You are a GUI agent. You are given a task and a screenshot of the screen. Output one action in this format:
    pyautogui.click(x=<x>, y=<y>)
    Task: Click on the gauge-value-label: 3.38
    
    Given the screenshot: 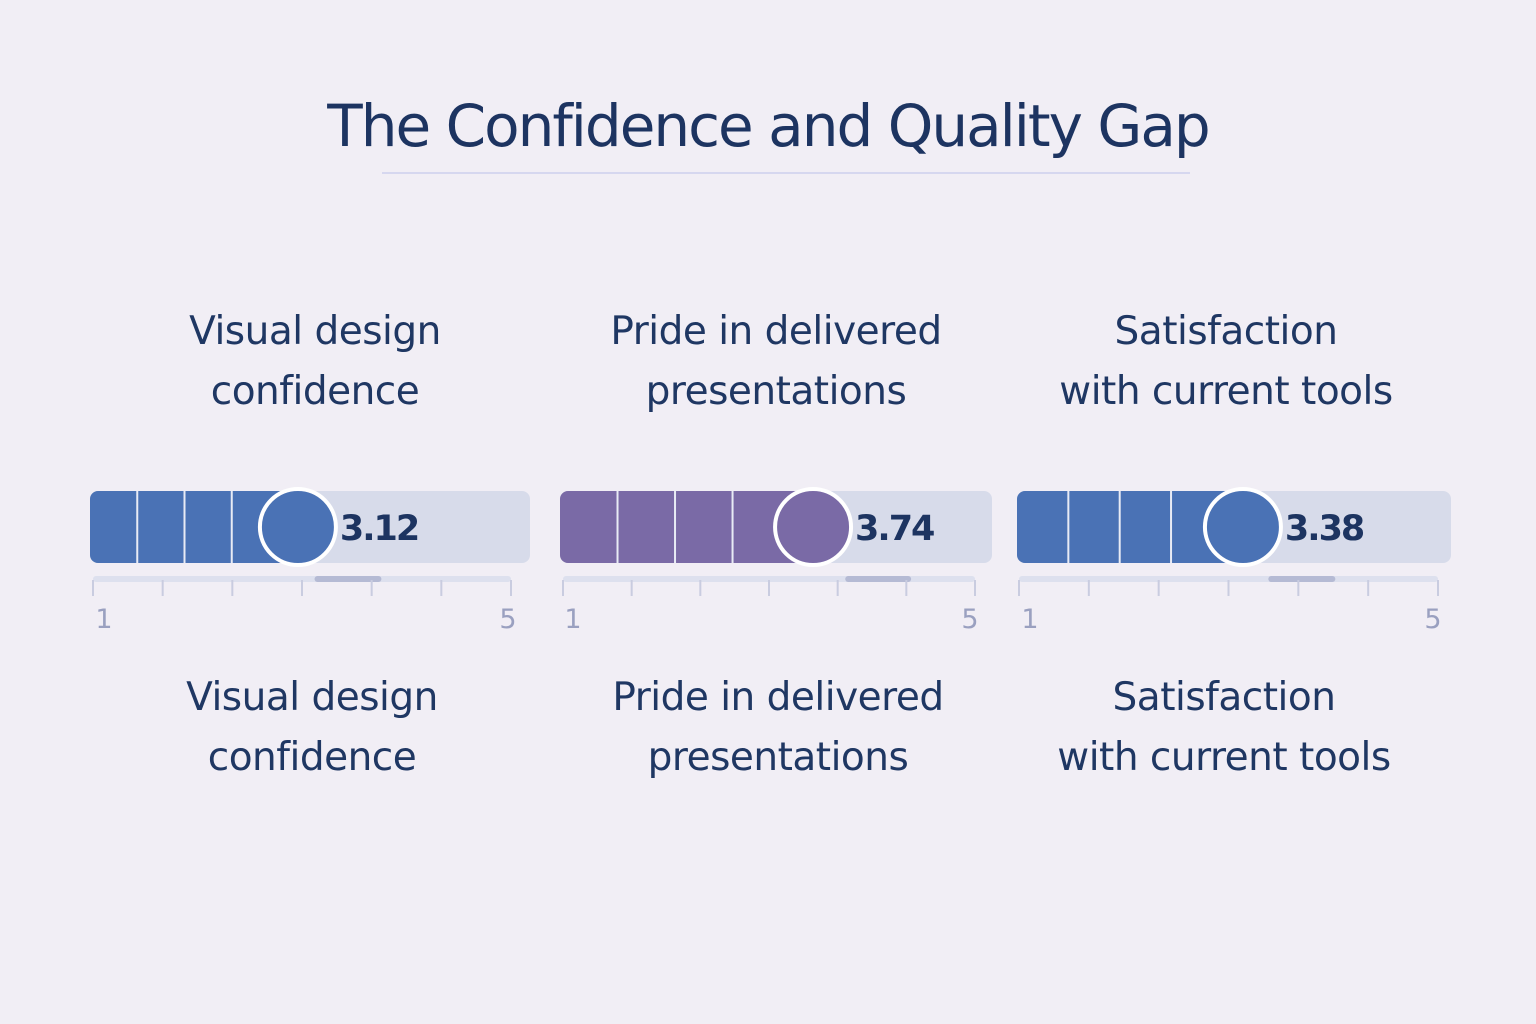 What is the action you would take?
    pyautogui.click(x=1324, y=529)
    